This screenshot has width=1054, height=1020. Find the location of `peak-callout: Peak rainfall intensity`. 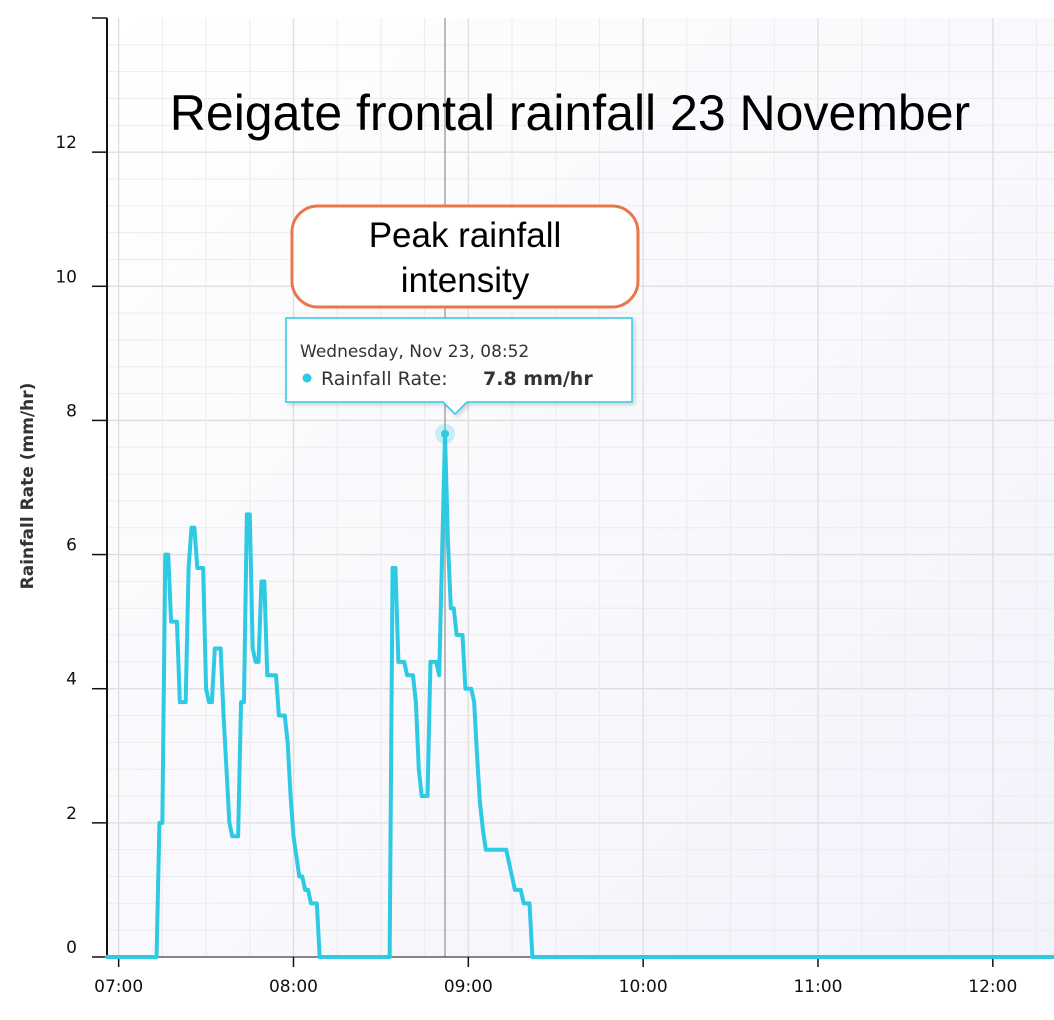

peak-callout: Peak rainfall intensity is located at coordinates (465, 256).